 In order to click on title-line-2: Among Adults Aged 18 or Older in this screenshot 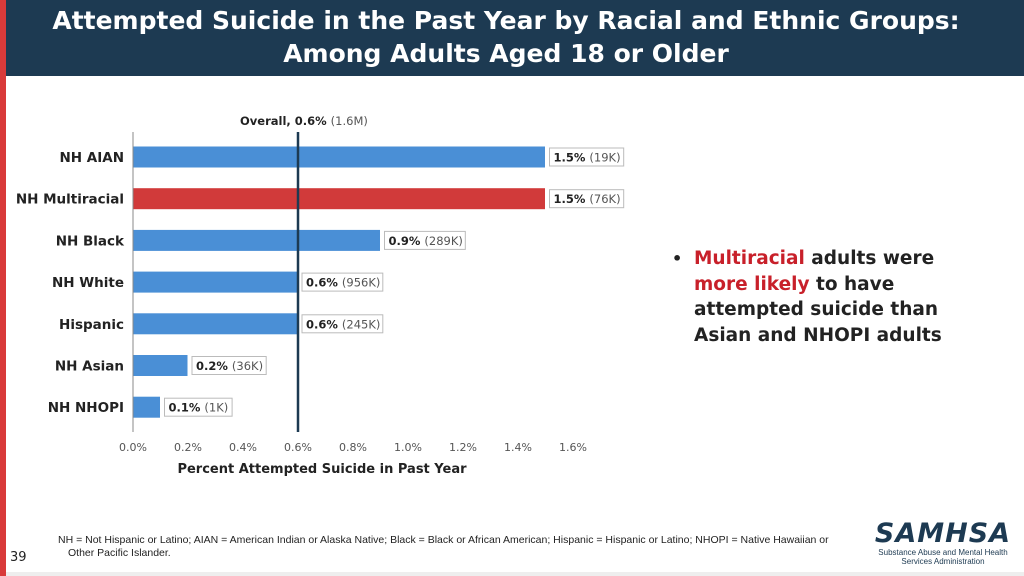, I will do `click(506, 53)`.